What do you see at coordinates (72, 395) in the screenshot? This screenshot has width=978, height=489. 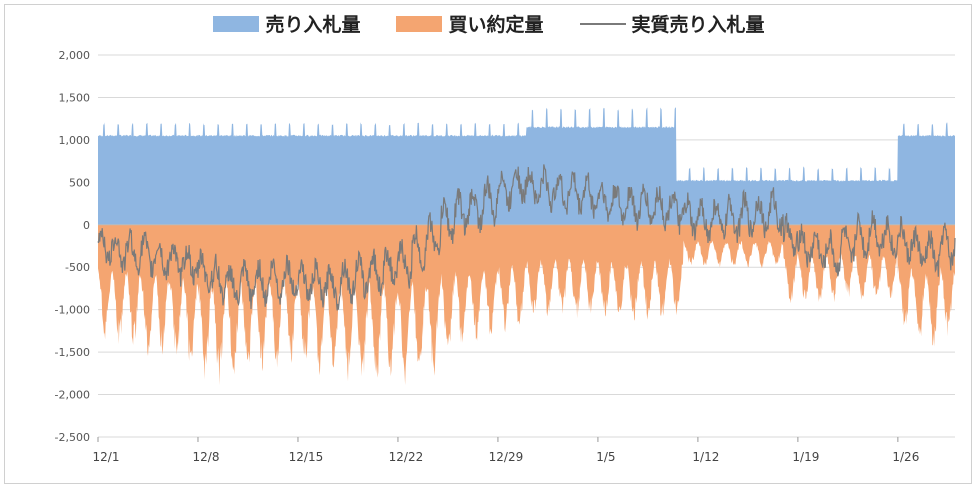 I see `y-tick-label-8: -2,000` at bounding box center [72, 395].